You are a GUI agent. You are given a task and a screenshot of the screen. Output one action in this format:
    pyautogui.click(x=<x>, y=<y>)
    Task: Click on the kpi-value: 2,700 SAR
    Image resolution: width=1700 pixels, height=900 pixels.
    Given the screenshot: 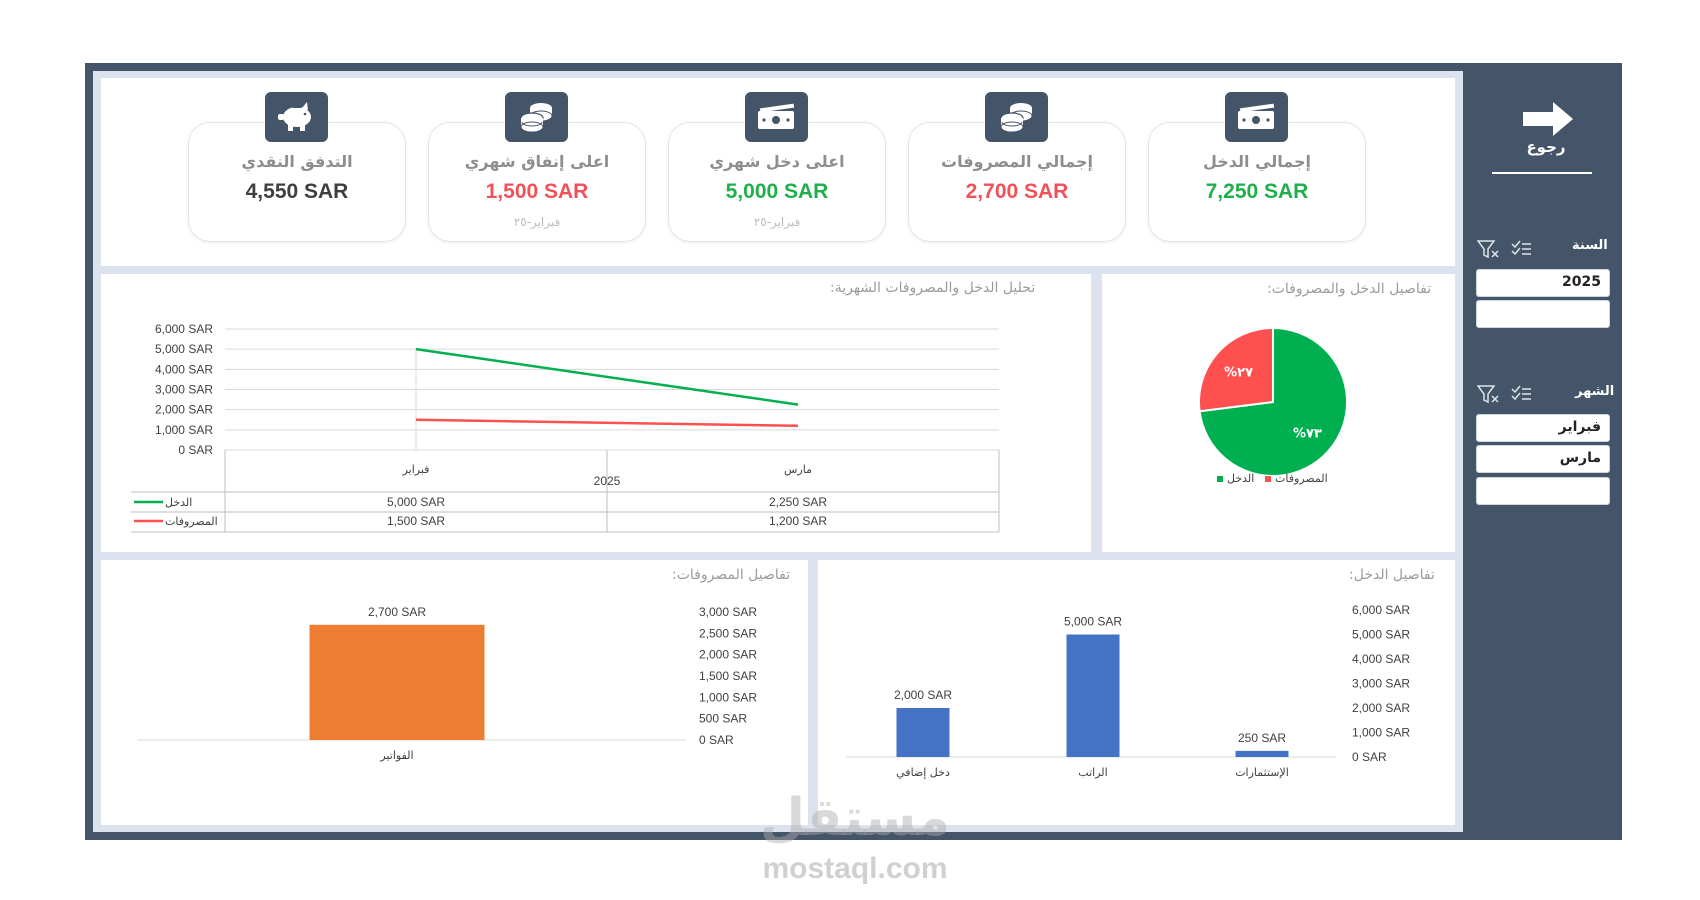 What is the action you would take?
    pyautogui.click(x=1017, y=191)
    